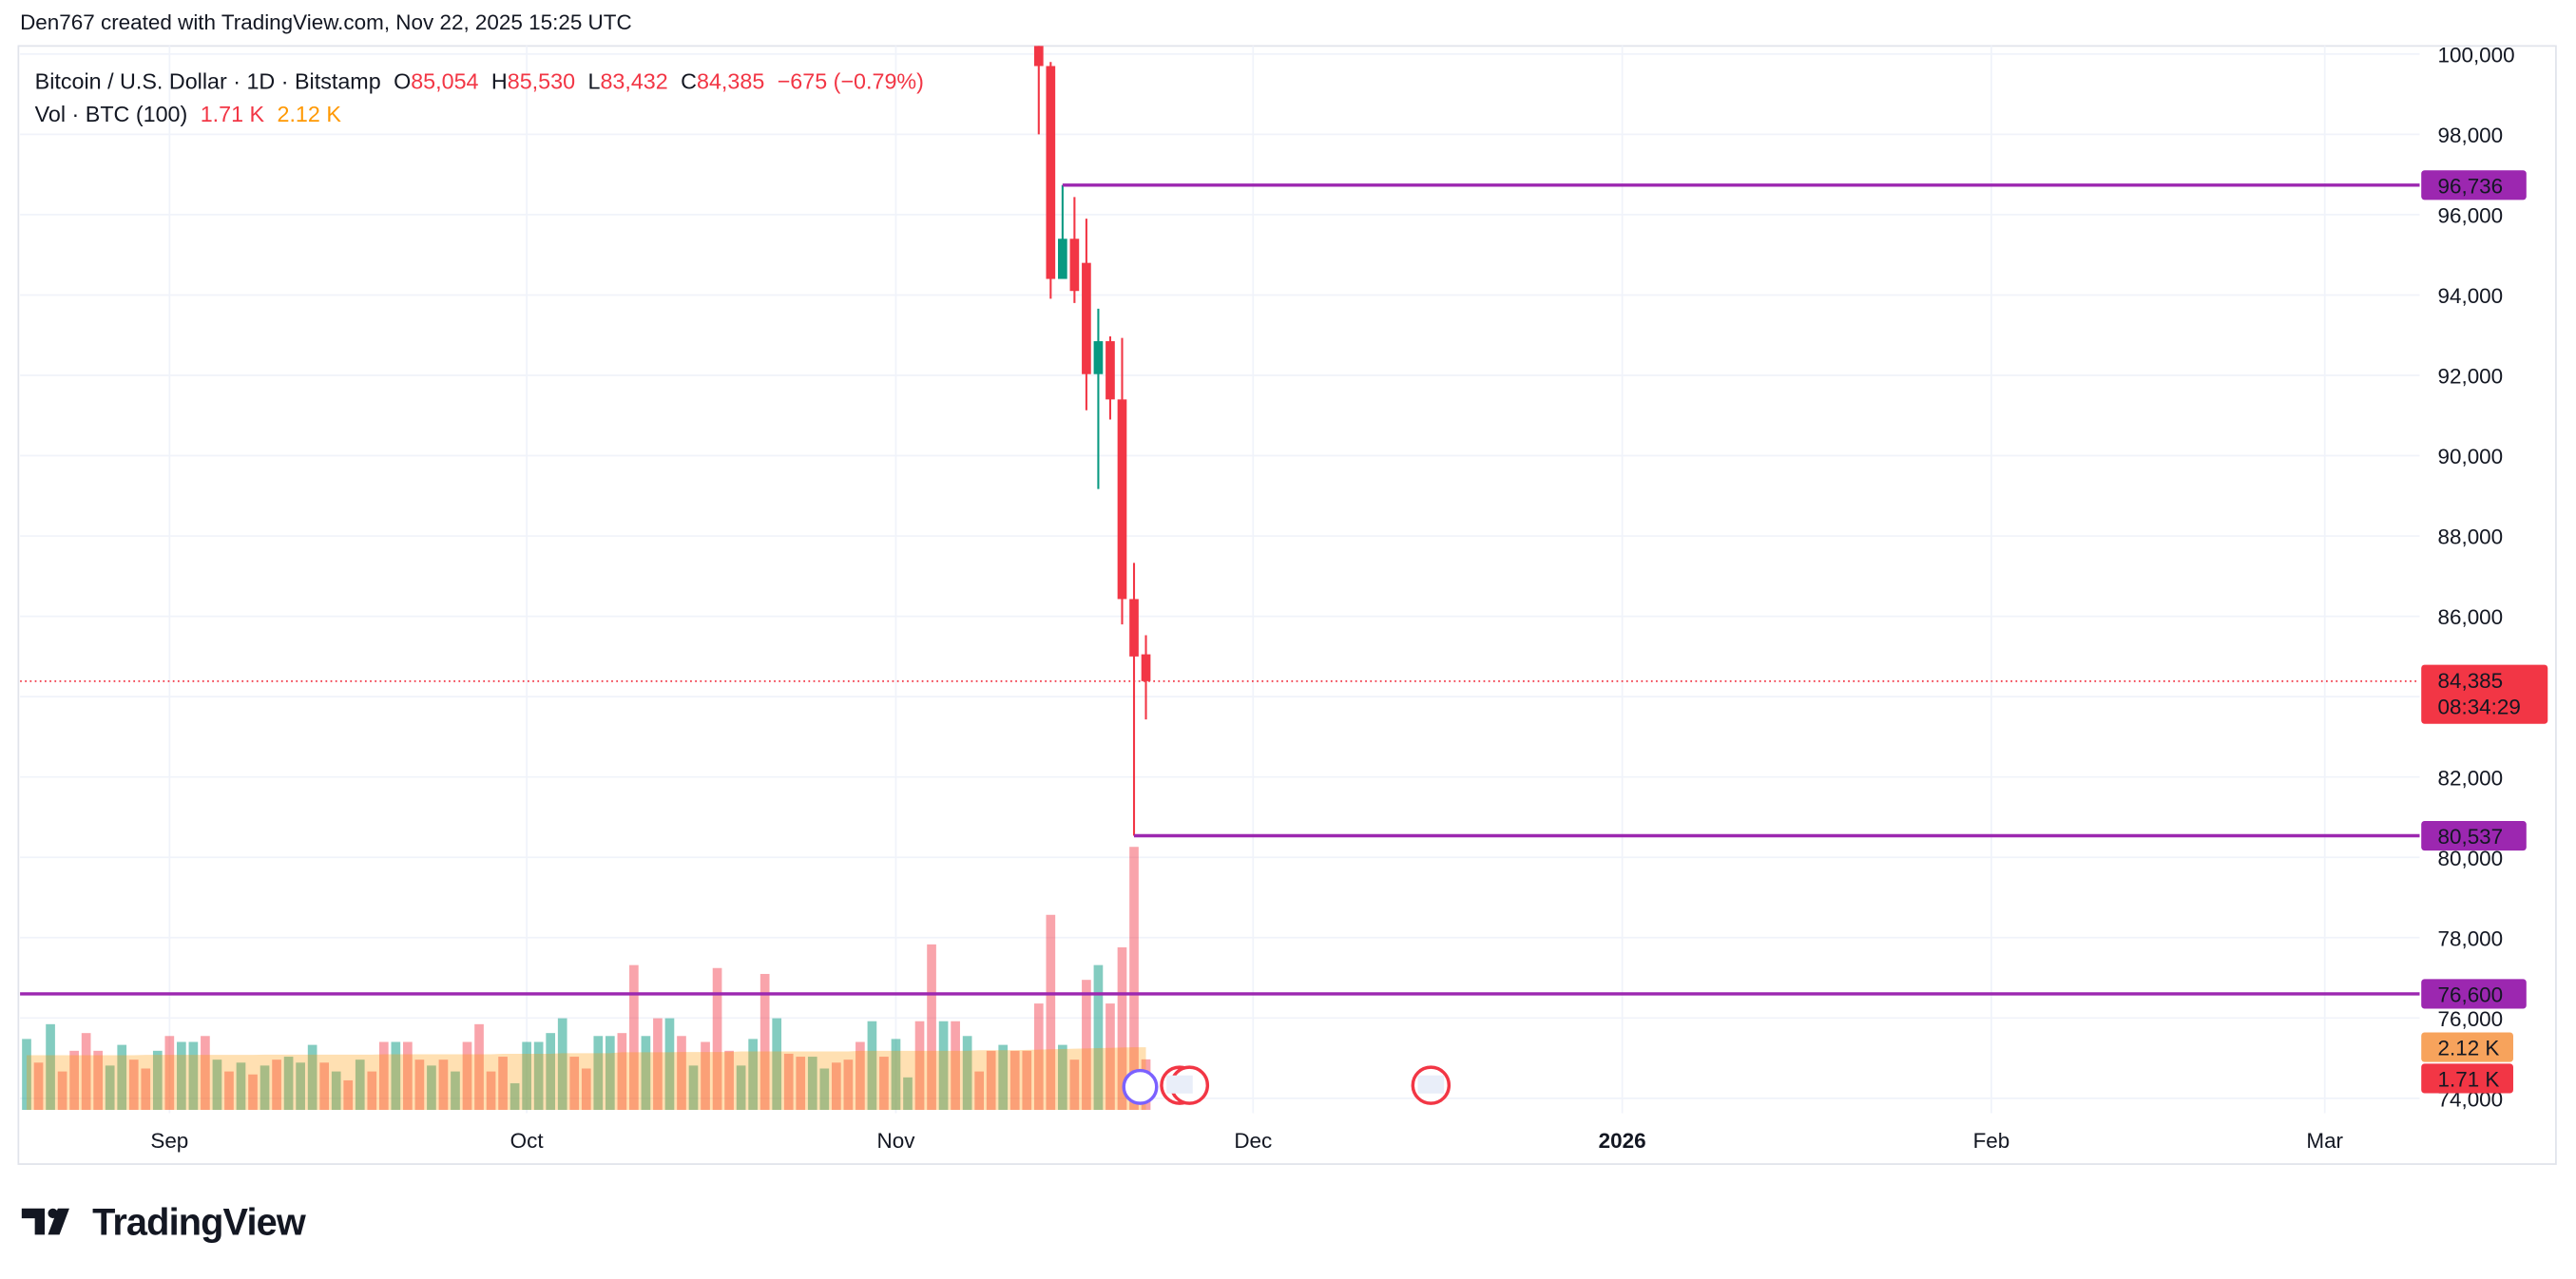 This screenshot has height=1279, width=2576. Describe the element at coordinates (199, 1222) in the screenshot. I see `brand: TradingView` at that location.